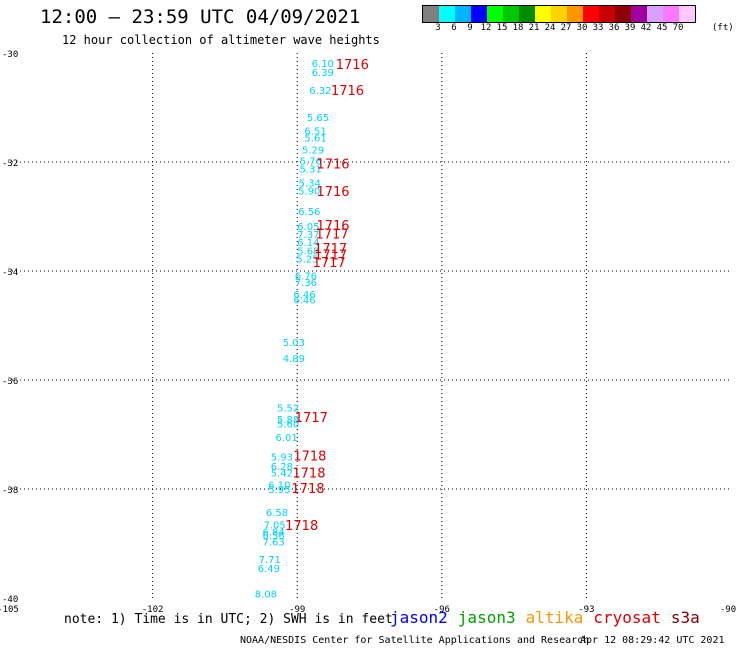 The width and height of the screenshot is (740, 650). Describe the element at coordinates (320, 91) in the screenshot. I see `wave-height-label: 6.32` at that location.